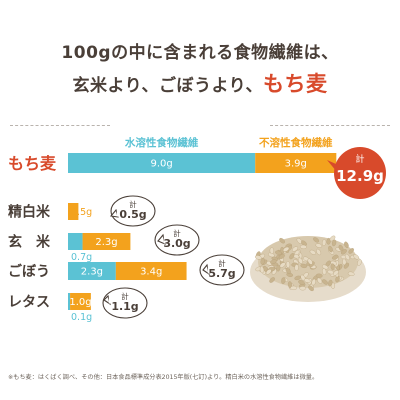 Image resolution: width=400 pixels, height=400 pixels. What do you see at coordinates (29, 303) in the screenshot?
I see `category-label: レタス` at bounding box center [29, 303].